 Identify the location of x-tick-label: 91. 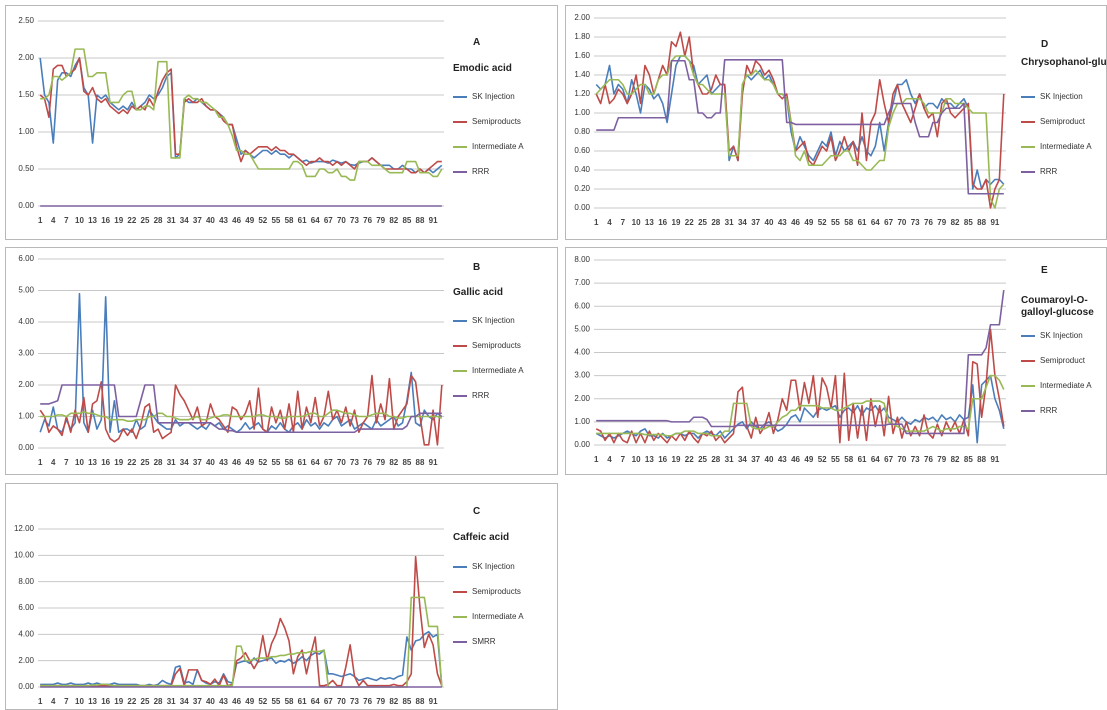
(433, 220).